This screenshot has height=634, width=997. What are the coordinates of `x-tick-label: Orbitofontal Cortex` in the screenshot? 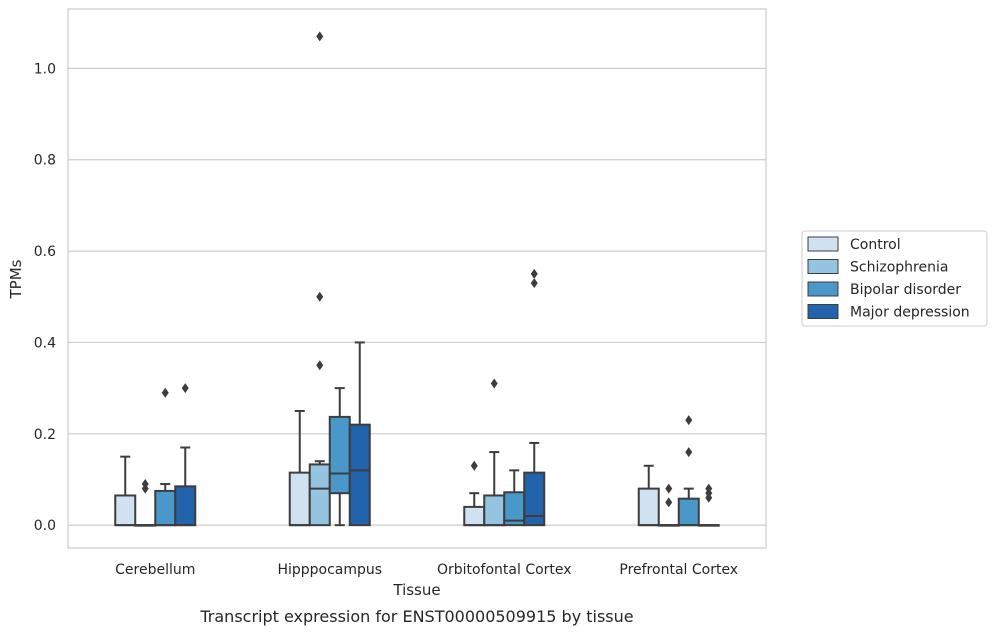 It's located at (504, 570).